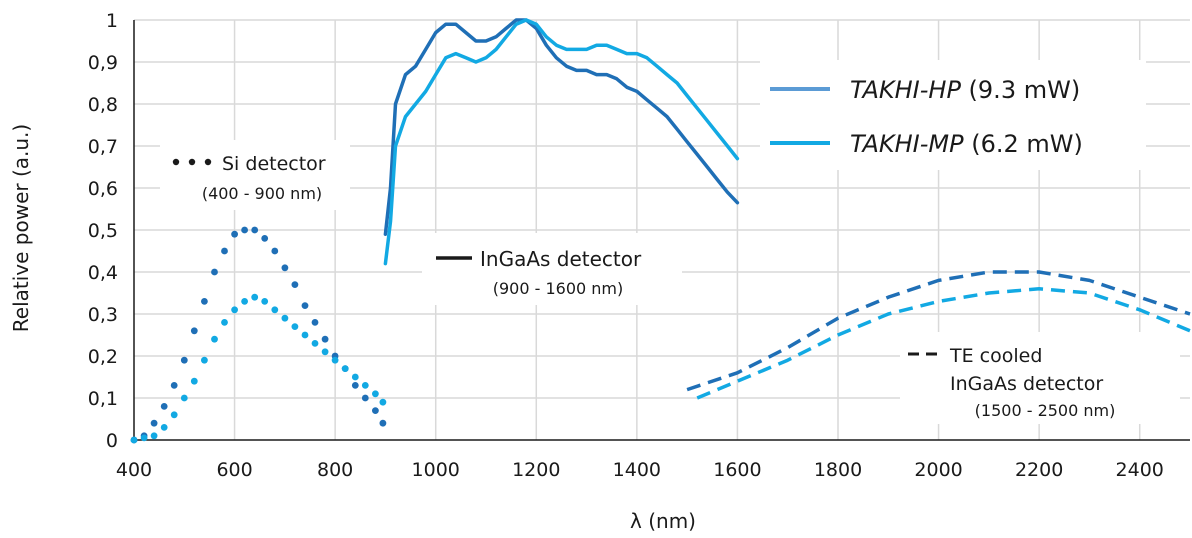 This screenshot has width=1192, height=538. I want to click on legend-name-hp: TAKHI-HP, so click(905, 90).